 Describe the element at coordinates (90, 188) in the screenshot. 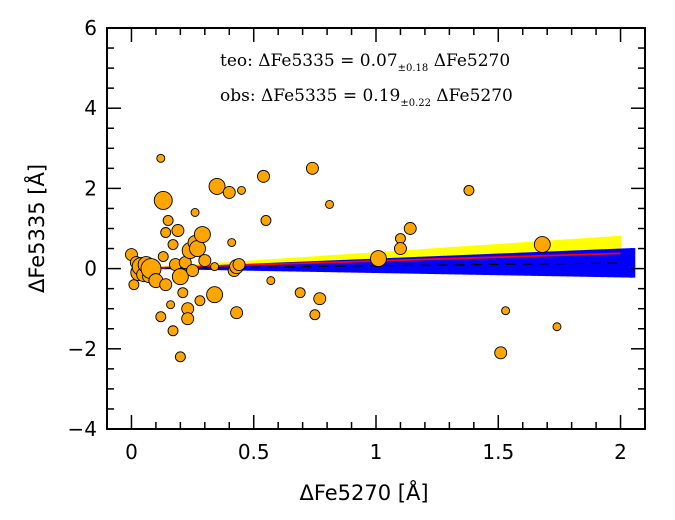

I see `y-tick-label: 2` at that location.